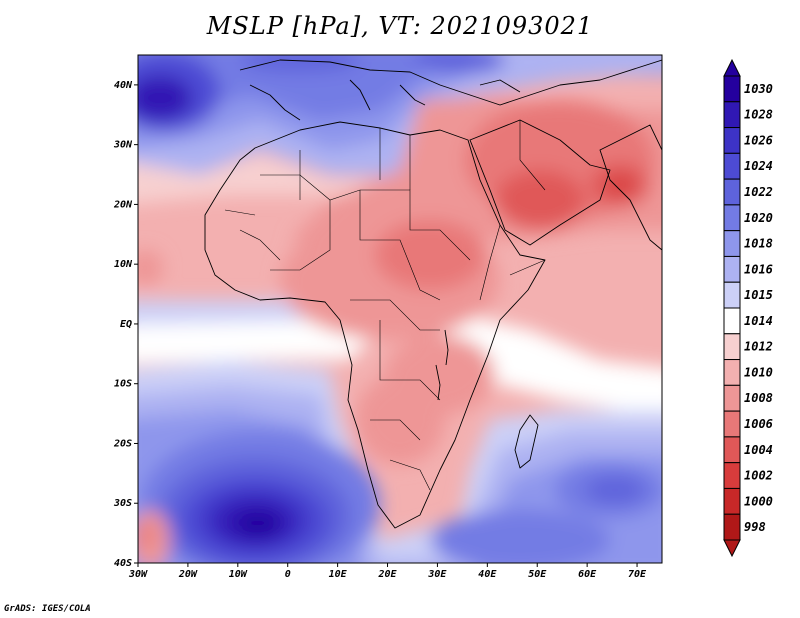 Image resolution: width=800 pixels, height=618 pixels. Describe the element at coordinates (123, 85) in the screenshot. I see `y-tick-label: 40N` at that location.